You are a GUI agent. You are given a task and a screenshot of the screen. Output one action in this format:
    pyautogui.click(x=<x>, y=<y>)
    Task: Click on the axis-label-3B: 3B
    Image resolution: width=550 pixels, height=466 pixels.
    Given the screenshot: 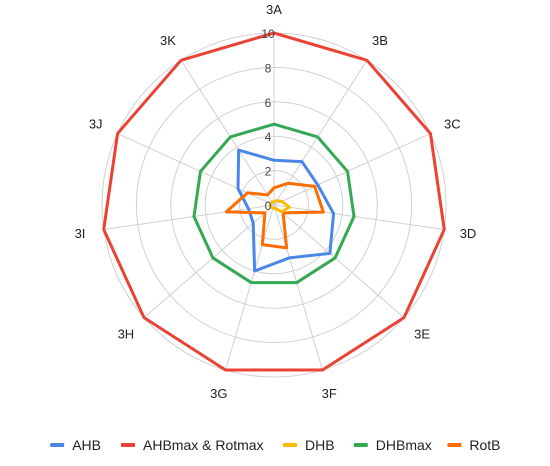 What is the action you would take?
    pyautogui.click(x=380, y=40)
    